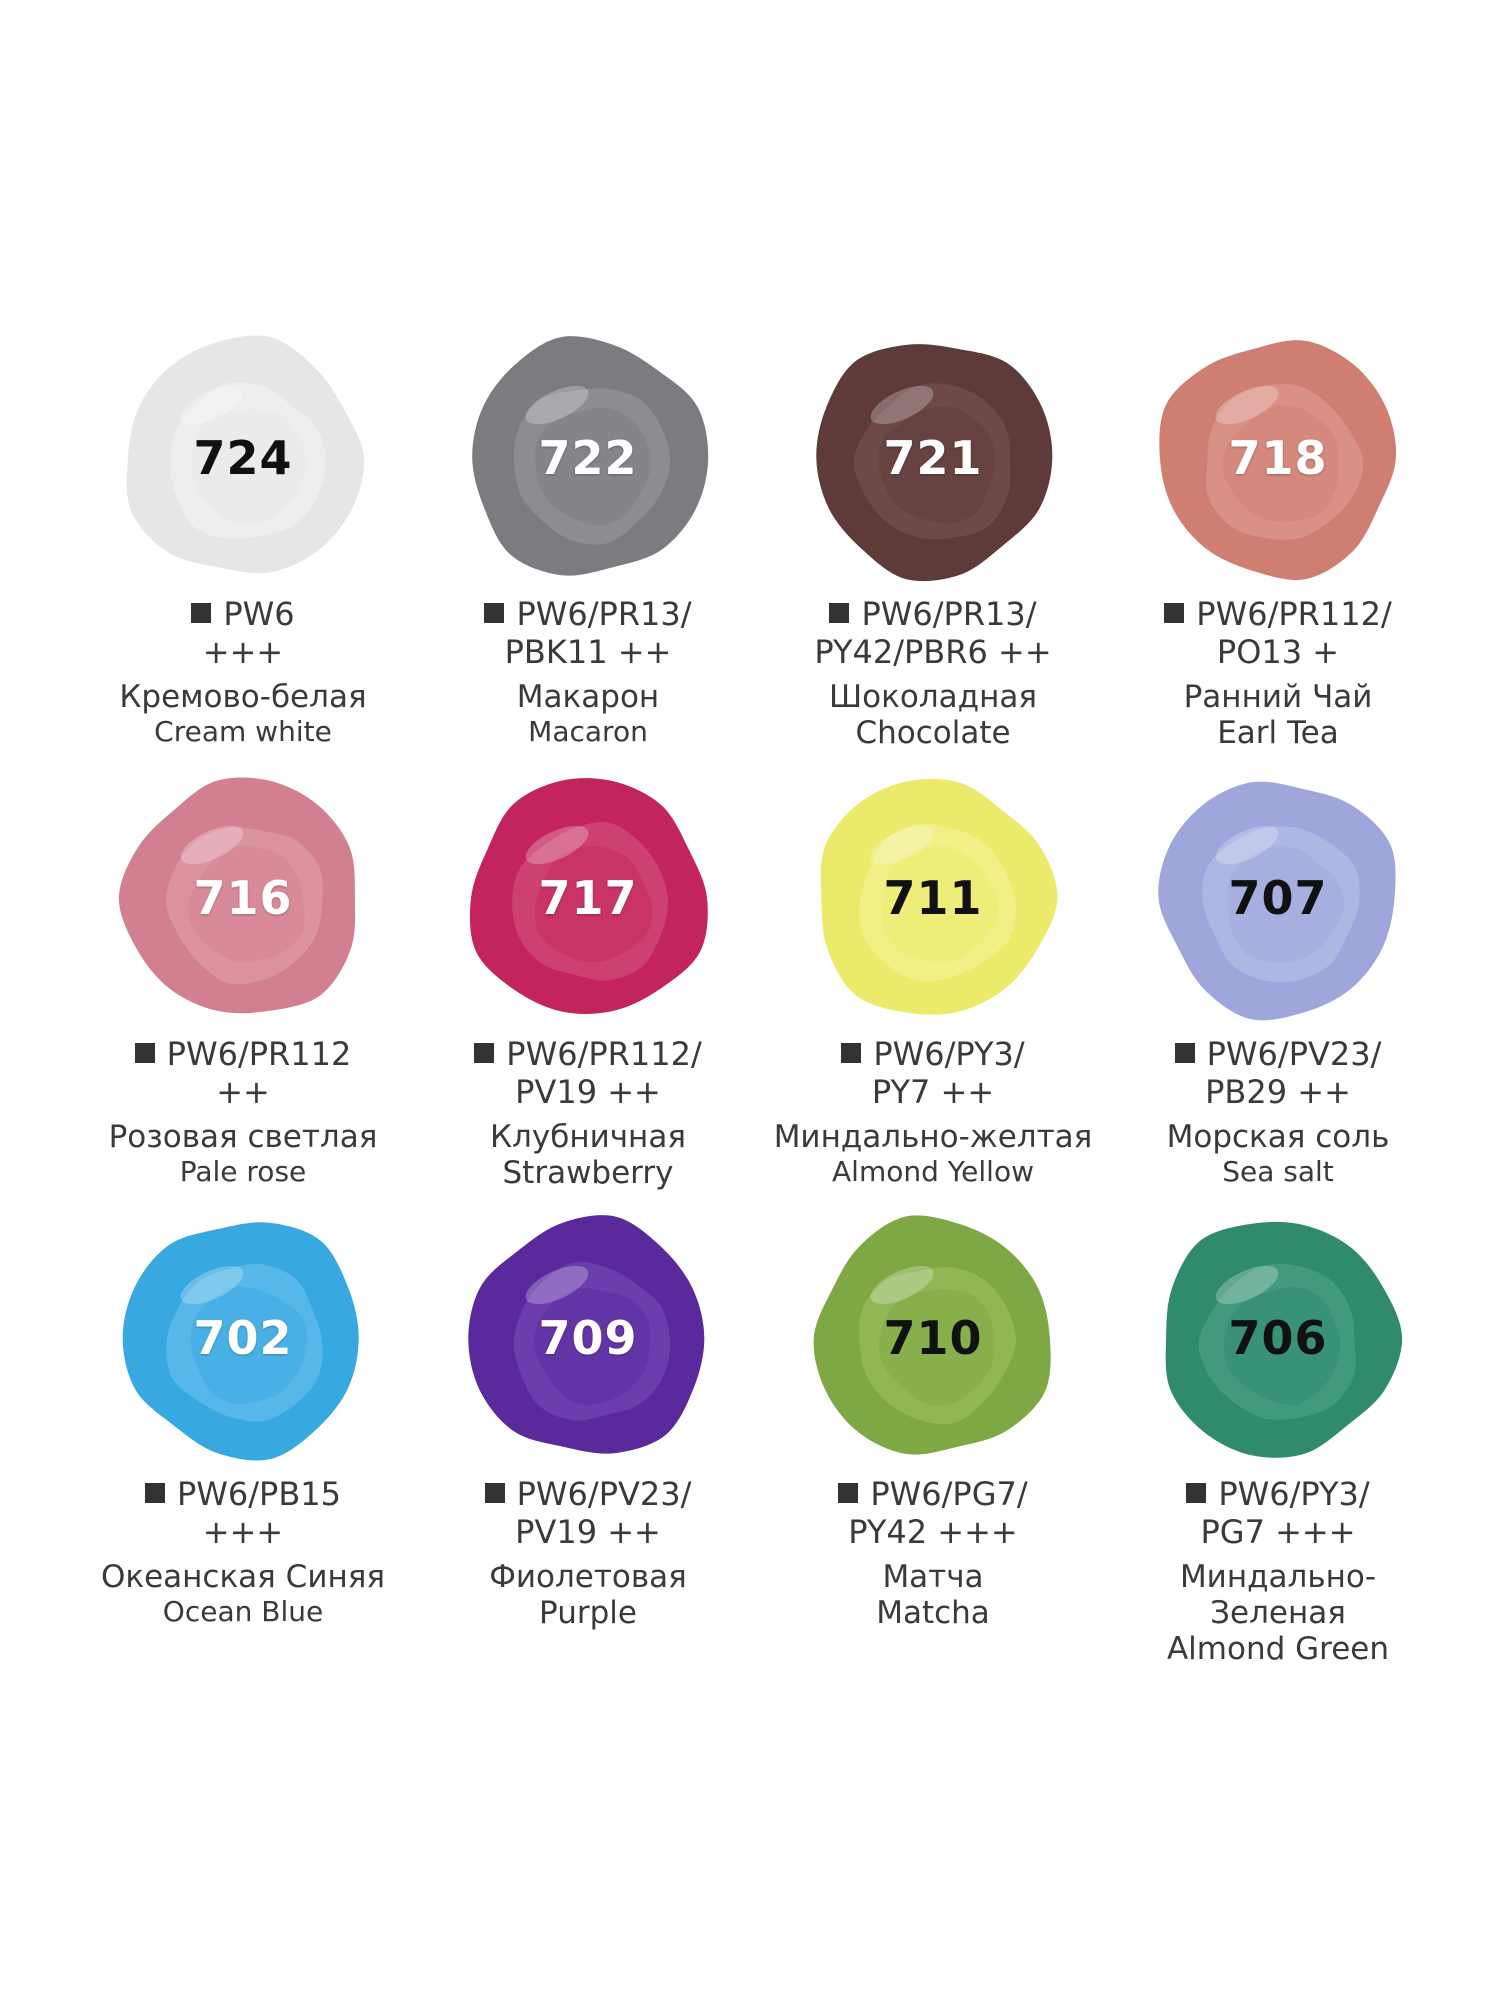  I want to click on swatch-card: 707 PW6/PV23/PB29 ++ Морская соль Sea salt, so click(1278, 982).